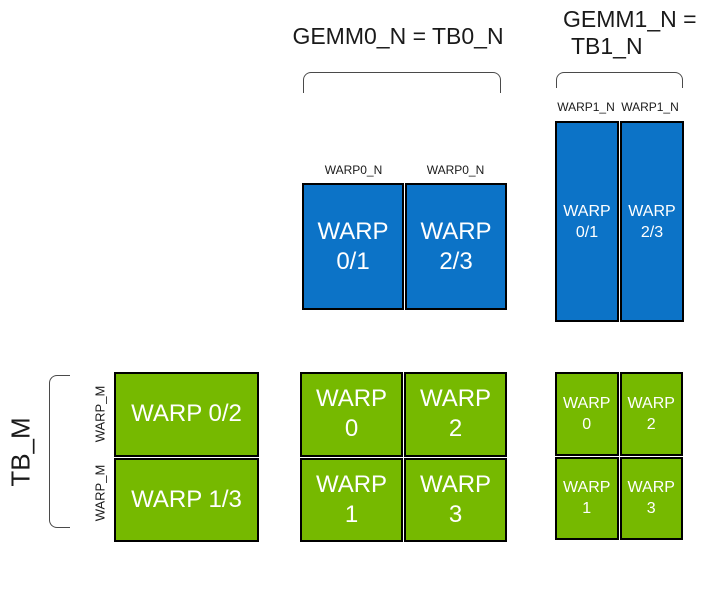 The image size is (728, 594). What do you see at coordinates (456, 246) in the screenshot?
I see `blue-center-cell-warp23: WARP 2/3` at bounding box center [456, 246].